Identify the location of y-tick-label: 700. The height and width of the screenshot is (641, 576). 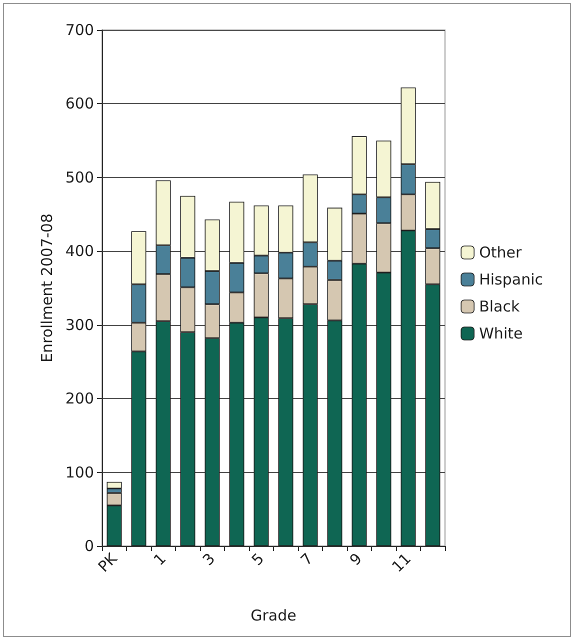
(79, 30).